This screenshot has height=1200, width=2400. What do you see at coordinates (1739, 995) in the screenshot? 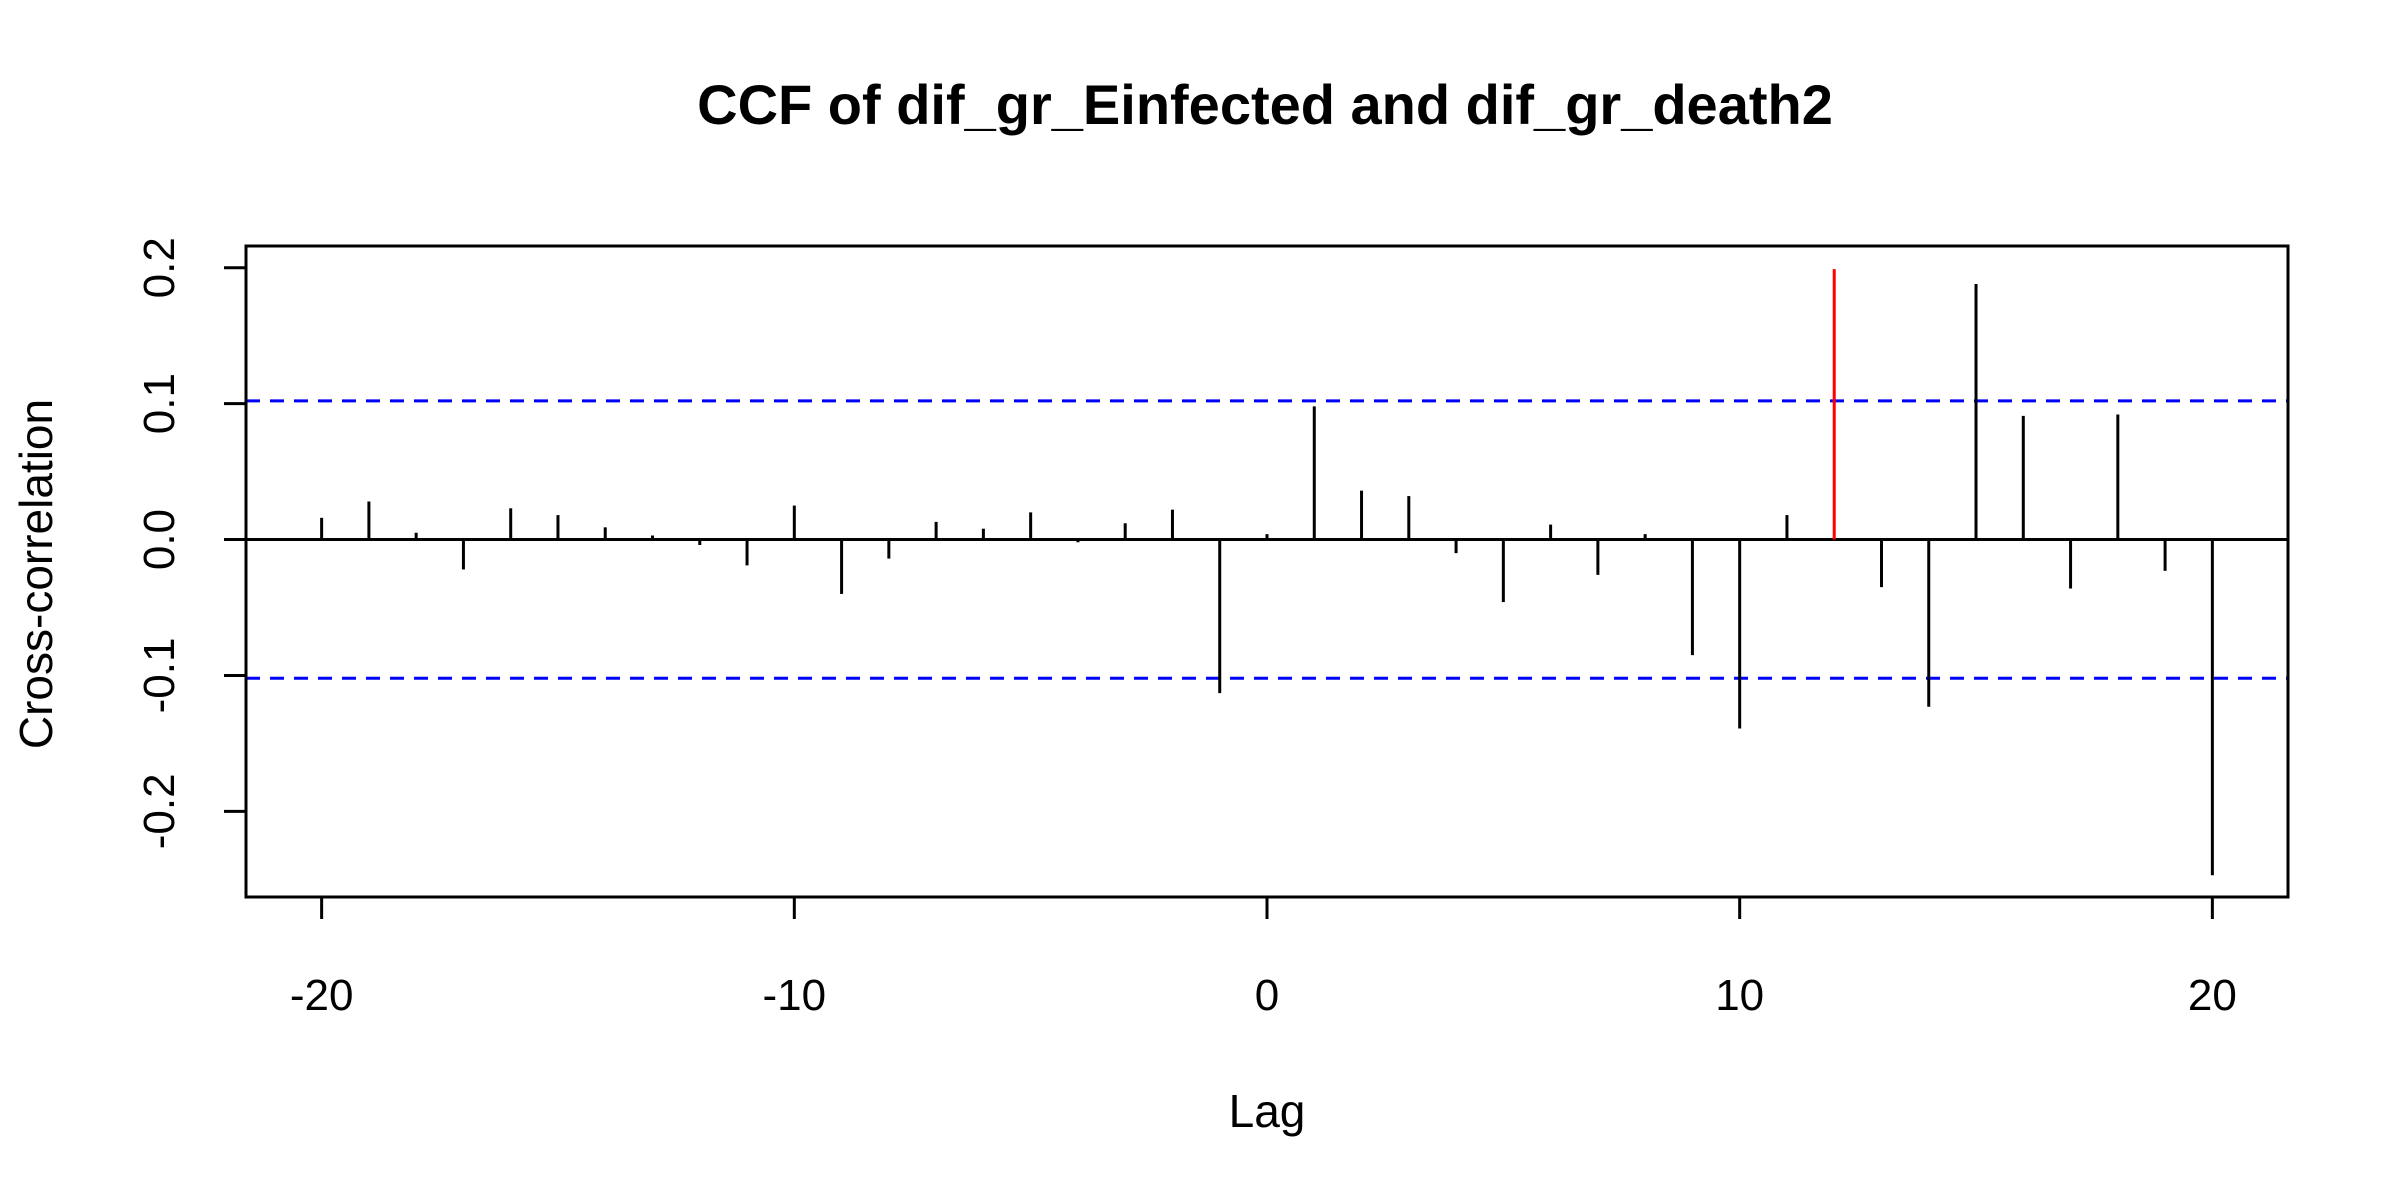
I see `x-tick-label: 10` at bounding box center [1739, 995].